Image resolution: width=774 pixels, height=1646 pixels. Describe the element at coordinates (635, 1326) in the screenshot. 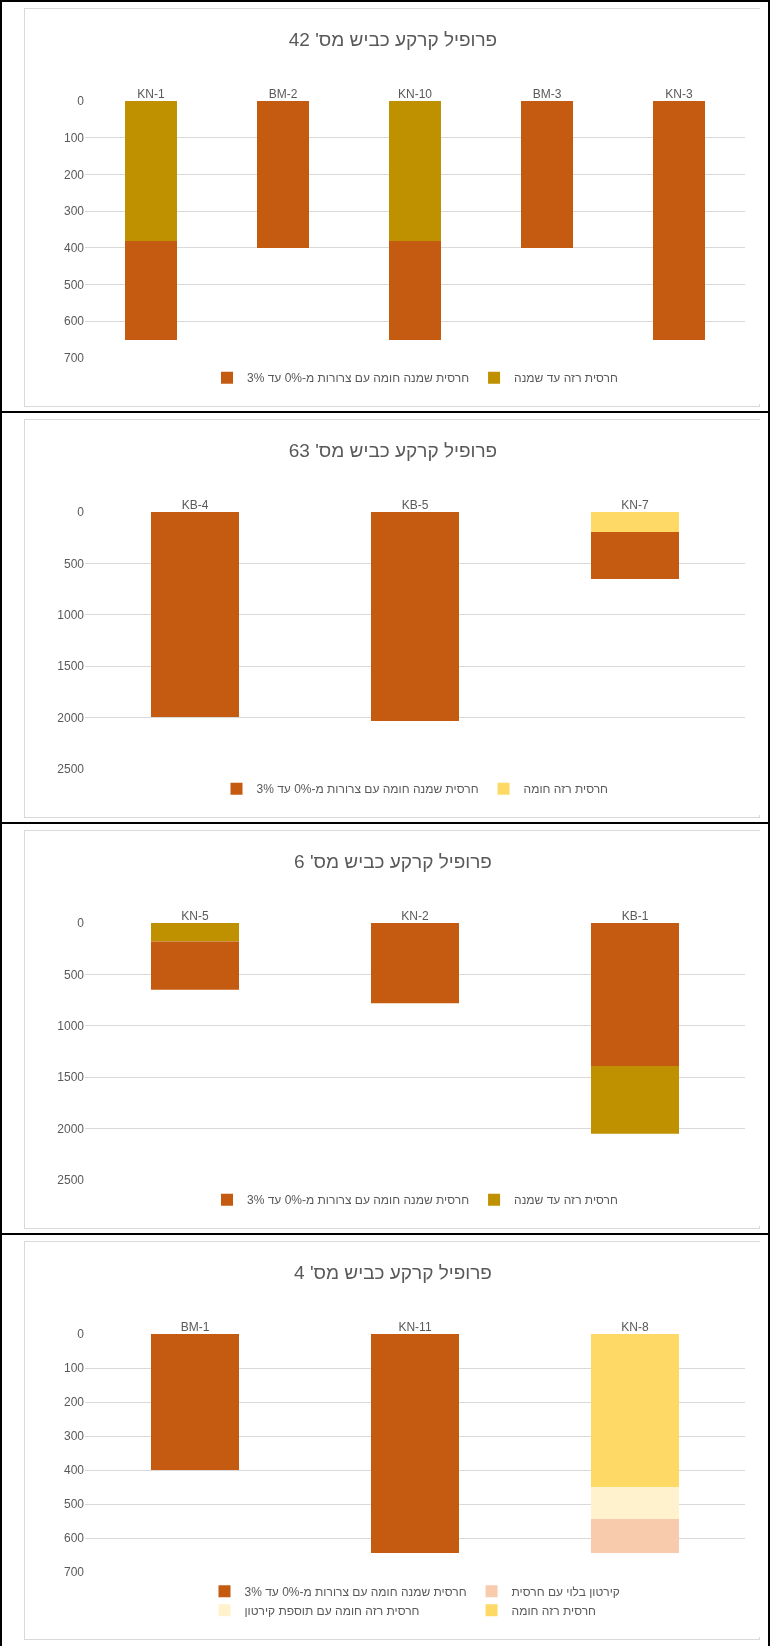

I see `x-tick-label: KN-8` at that location.